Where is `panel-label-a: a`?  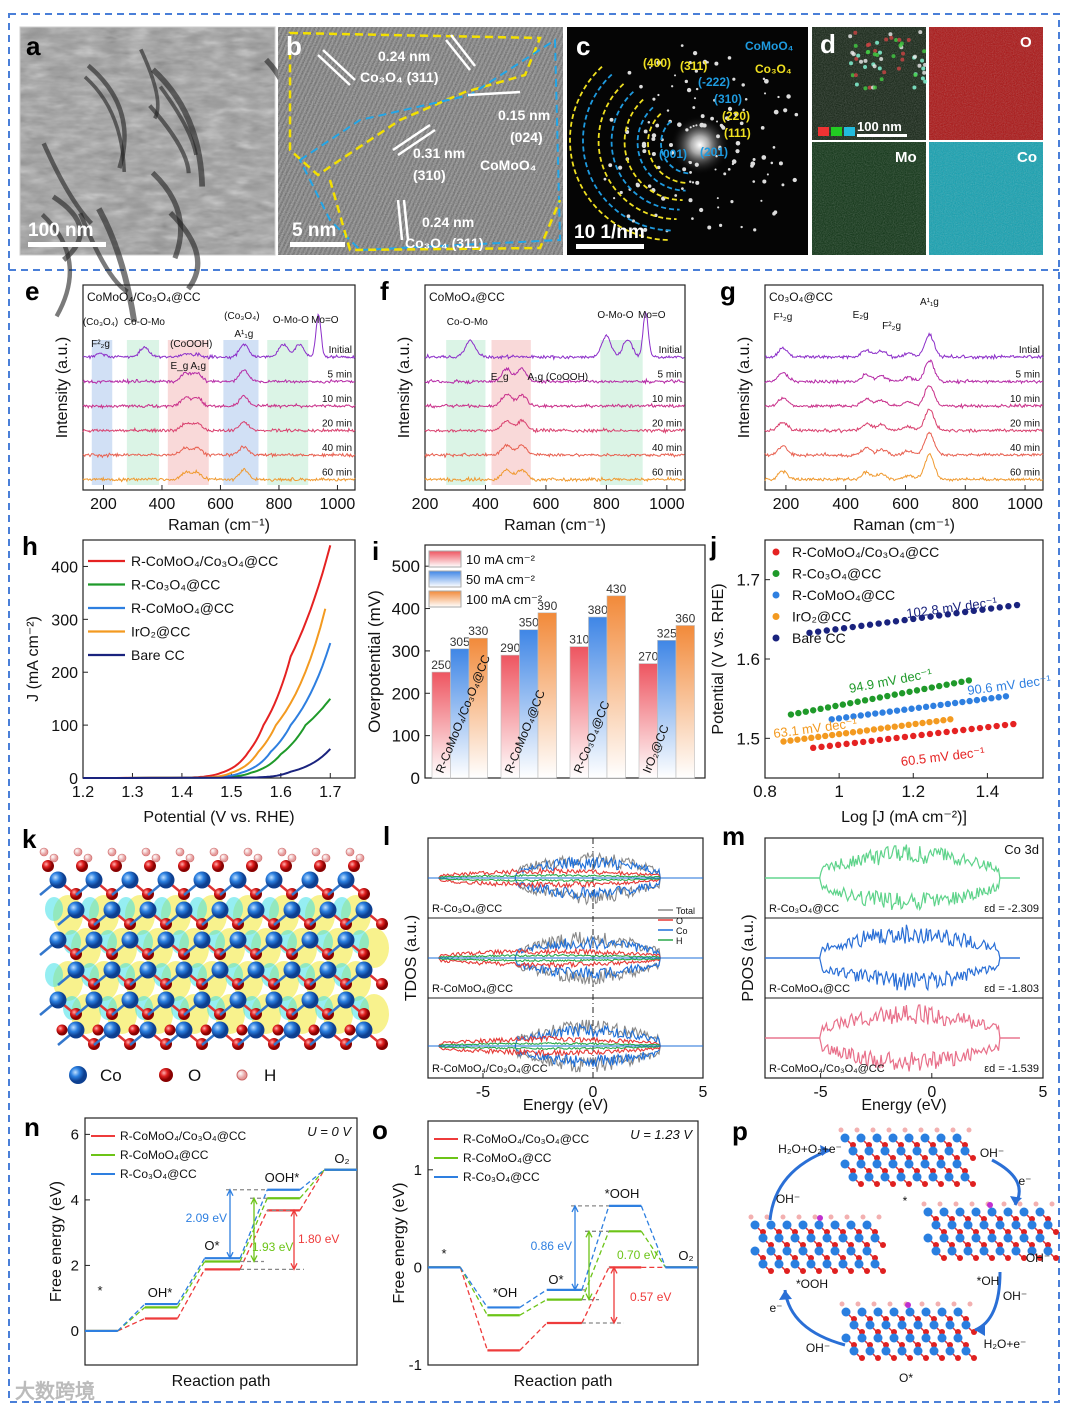
panel-label-a: a is located at coordinates (33, 46).